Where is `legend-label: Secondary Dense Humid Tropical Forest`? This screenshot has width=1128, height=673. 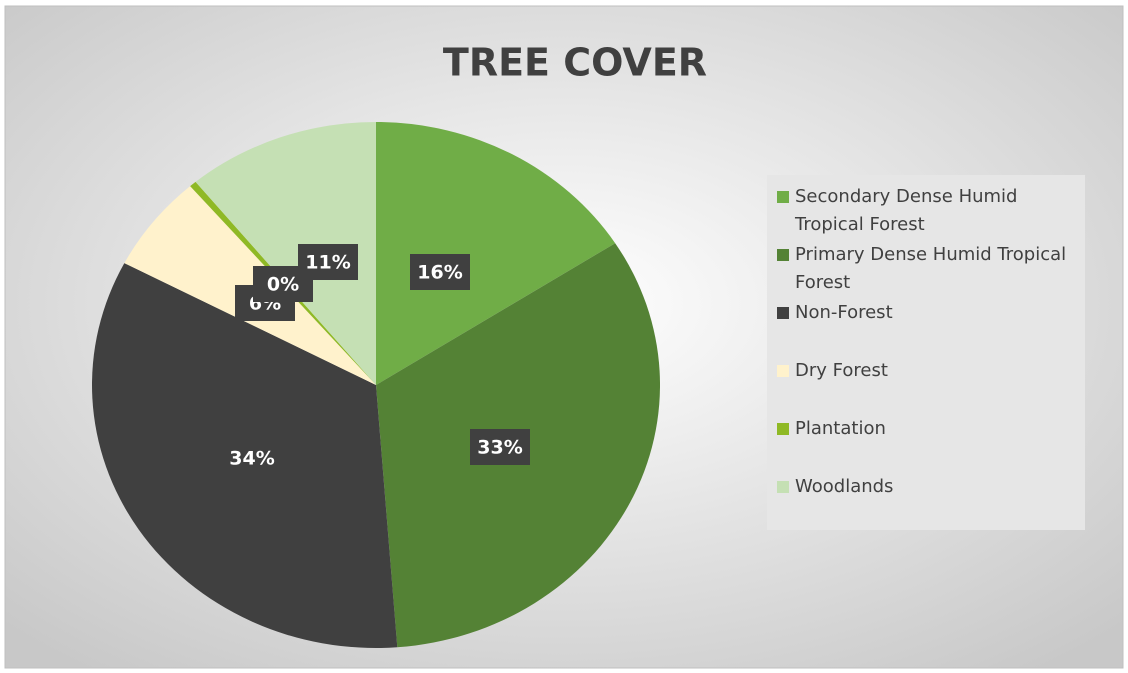
legend-label: Secondary Dense Humid Tropical Forest is located at coordinates (906, 210).